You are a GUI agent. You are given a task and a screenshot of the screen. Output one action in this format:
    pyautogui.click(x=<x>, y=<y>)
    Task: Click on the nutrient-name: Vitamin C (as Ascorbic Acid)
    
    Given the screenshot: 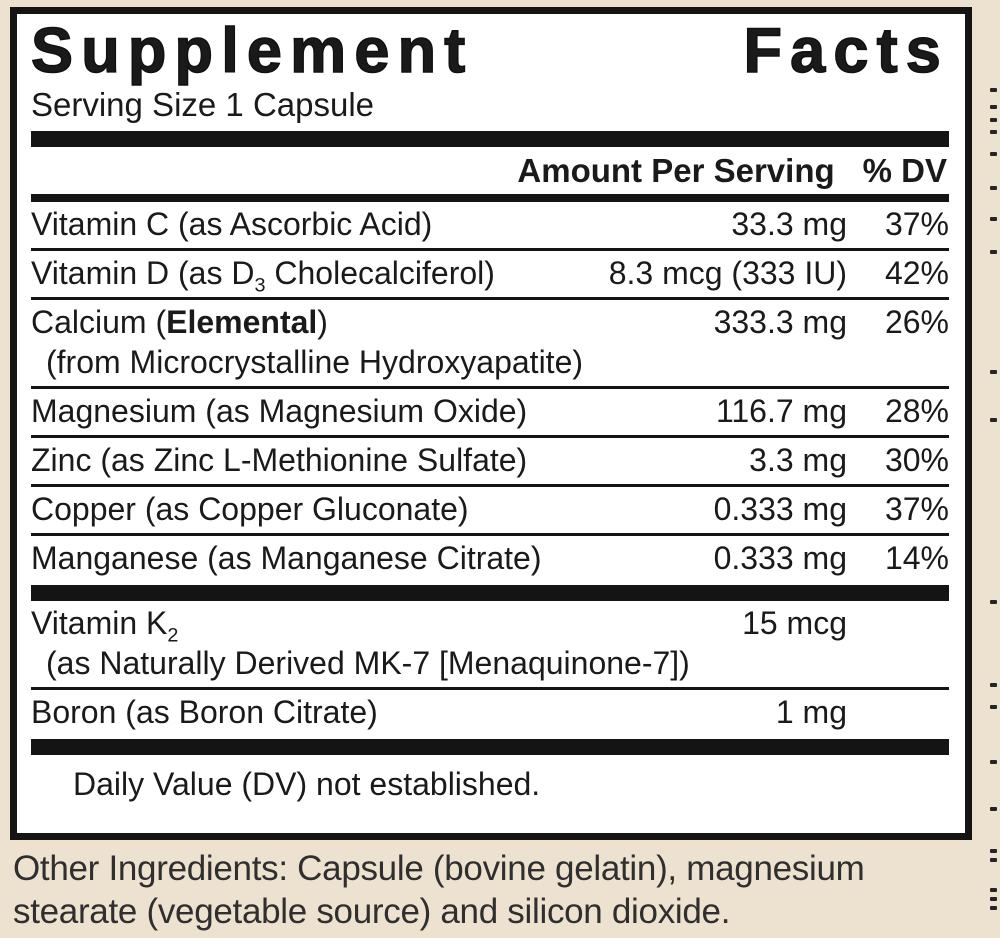 What is the action you would take?
    pyautogui.click(x=232, y=224)
    